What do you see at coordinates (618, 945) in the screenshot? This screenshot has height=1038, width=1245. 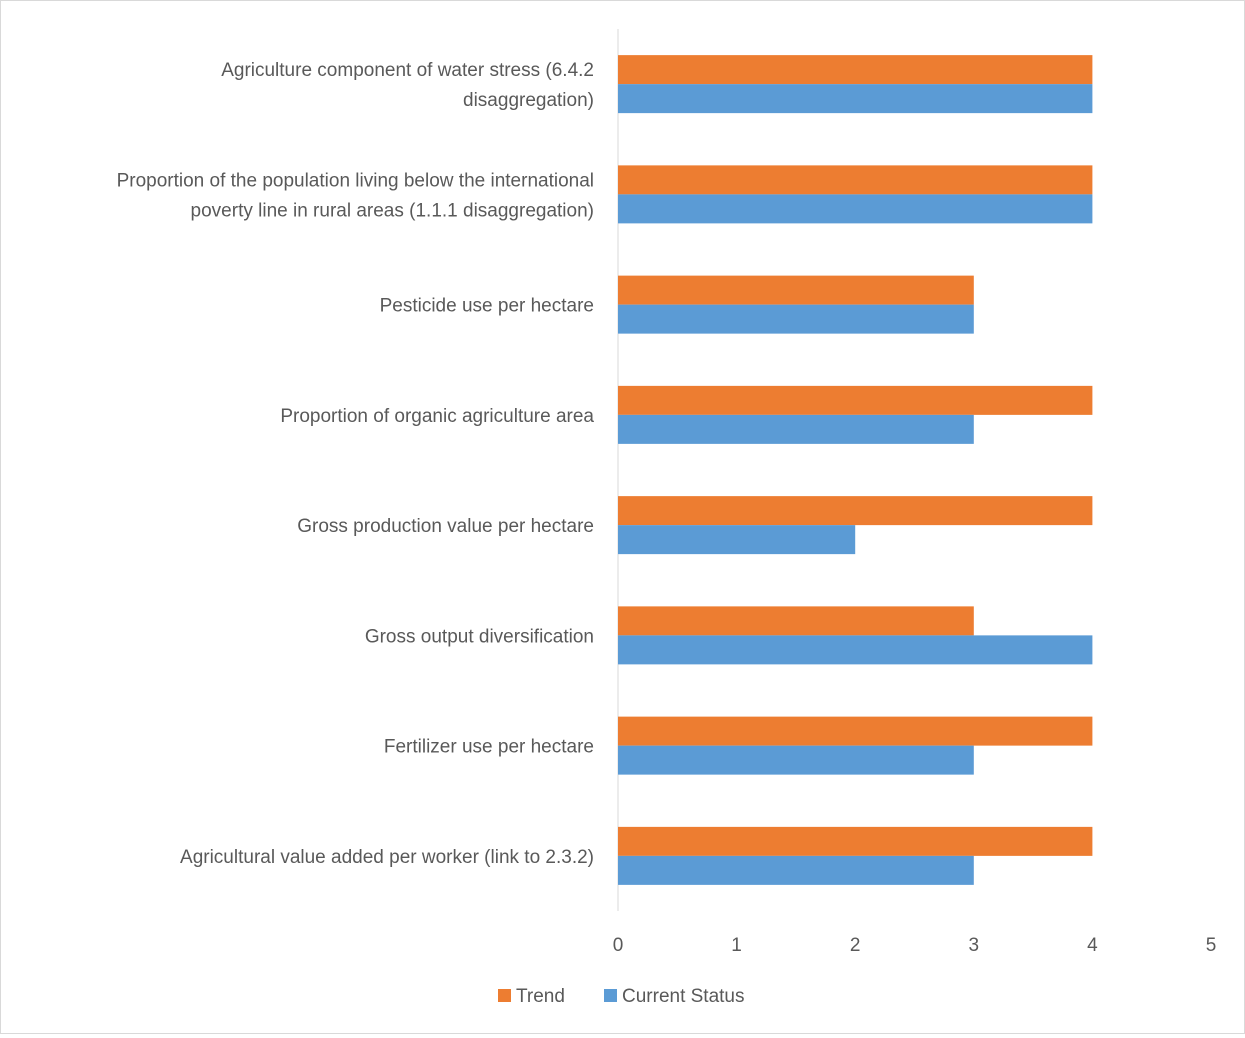 I see `x-tick-label: 0` at bounding box center [618, 945].